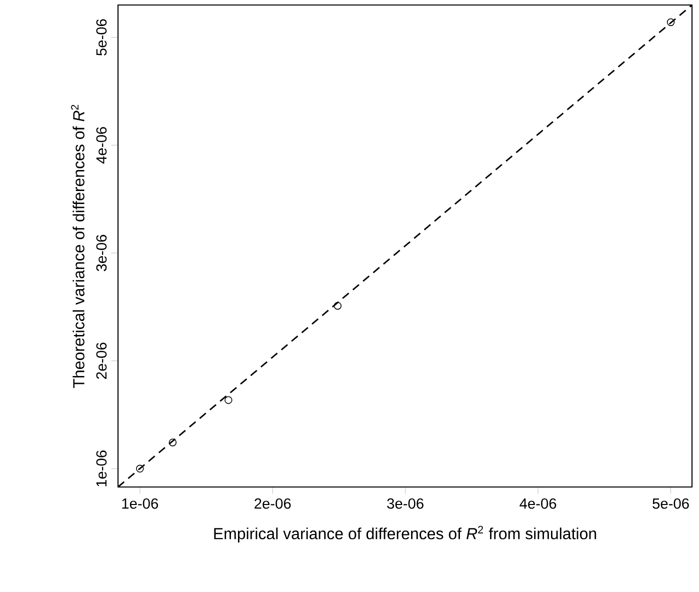 This screenshot has width=699, height=592. Describe the element at coordinates (77, 246) in the screenshot. I see `y-axis-title: Theoretical variance of differences of R$^{2}$` at that location.